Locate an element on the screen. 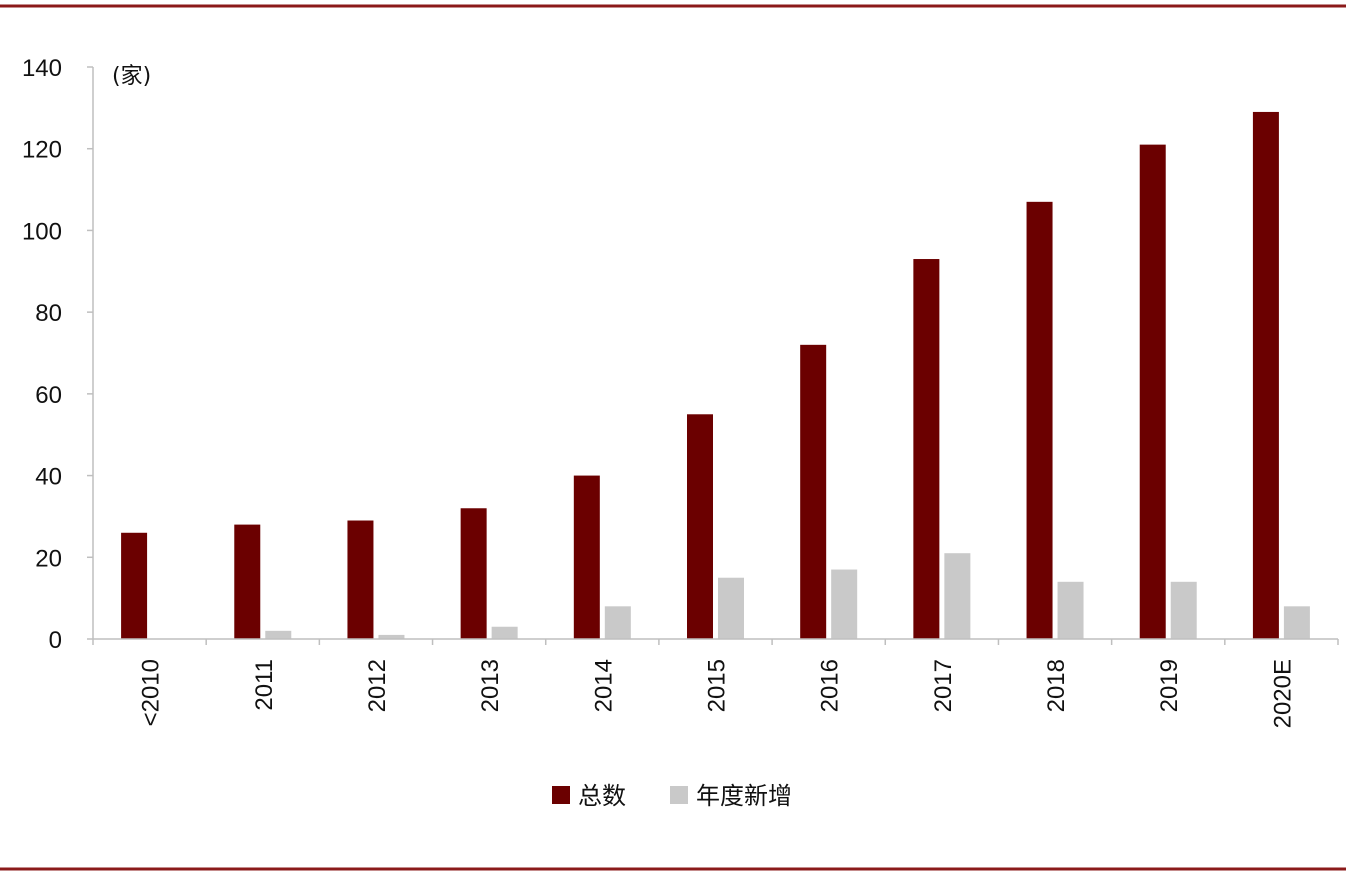 Image resolution: width=1346 pixels, height=872 pixels. y-tick-label: 120 is located at coordinates (42, 150).